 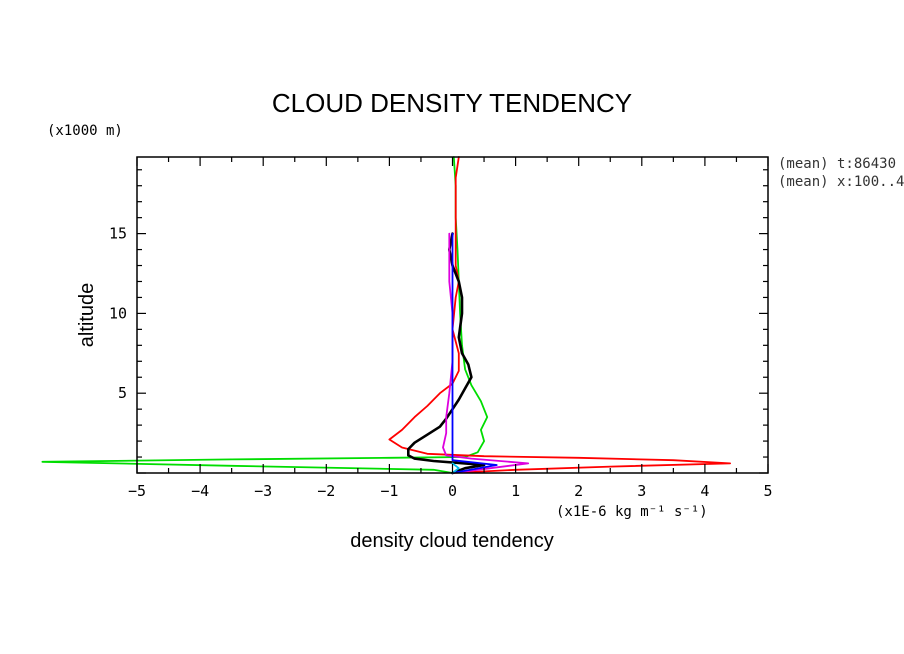 What do you see at coordinates (85, 131) in the screenshot?
I see `y-axis-unit: (x1000 m)` at bounding box center [85, 131].